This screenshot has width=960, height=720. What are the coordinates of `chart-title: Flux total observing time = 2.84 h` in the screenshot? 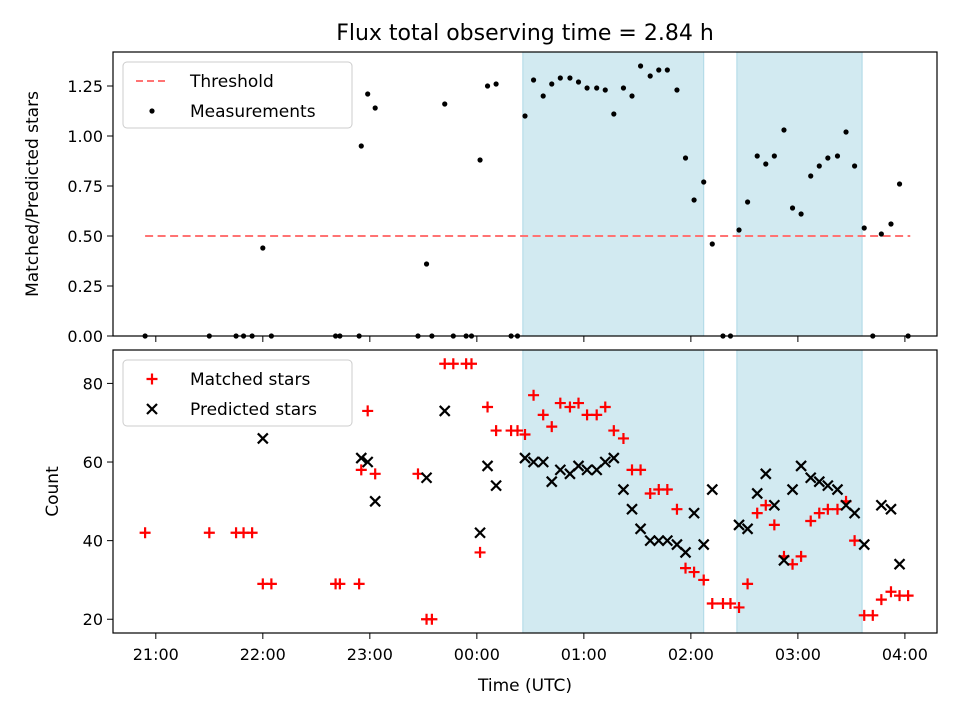 It's located at (525, 33).